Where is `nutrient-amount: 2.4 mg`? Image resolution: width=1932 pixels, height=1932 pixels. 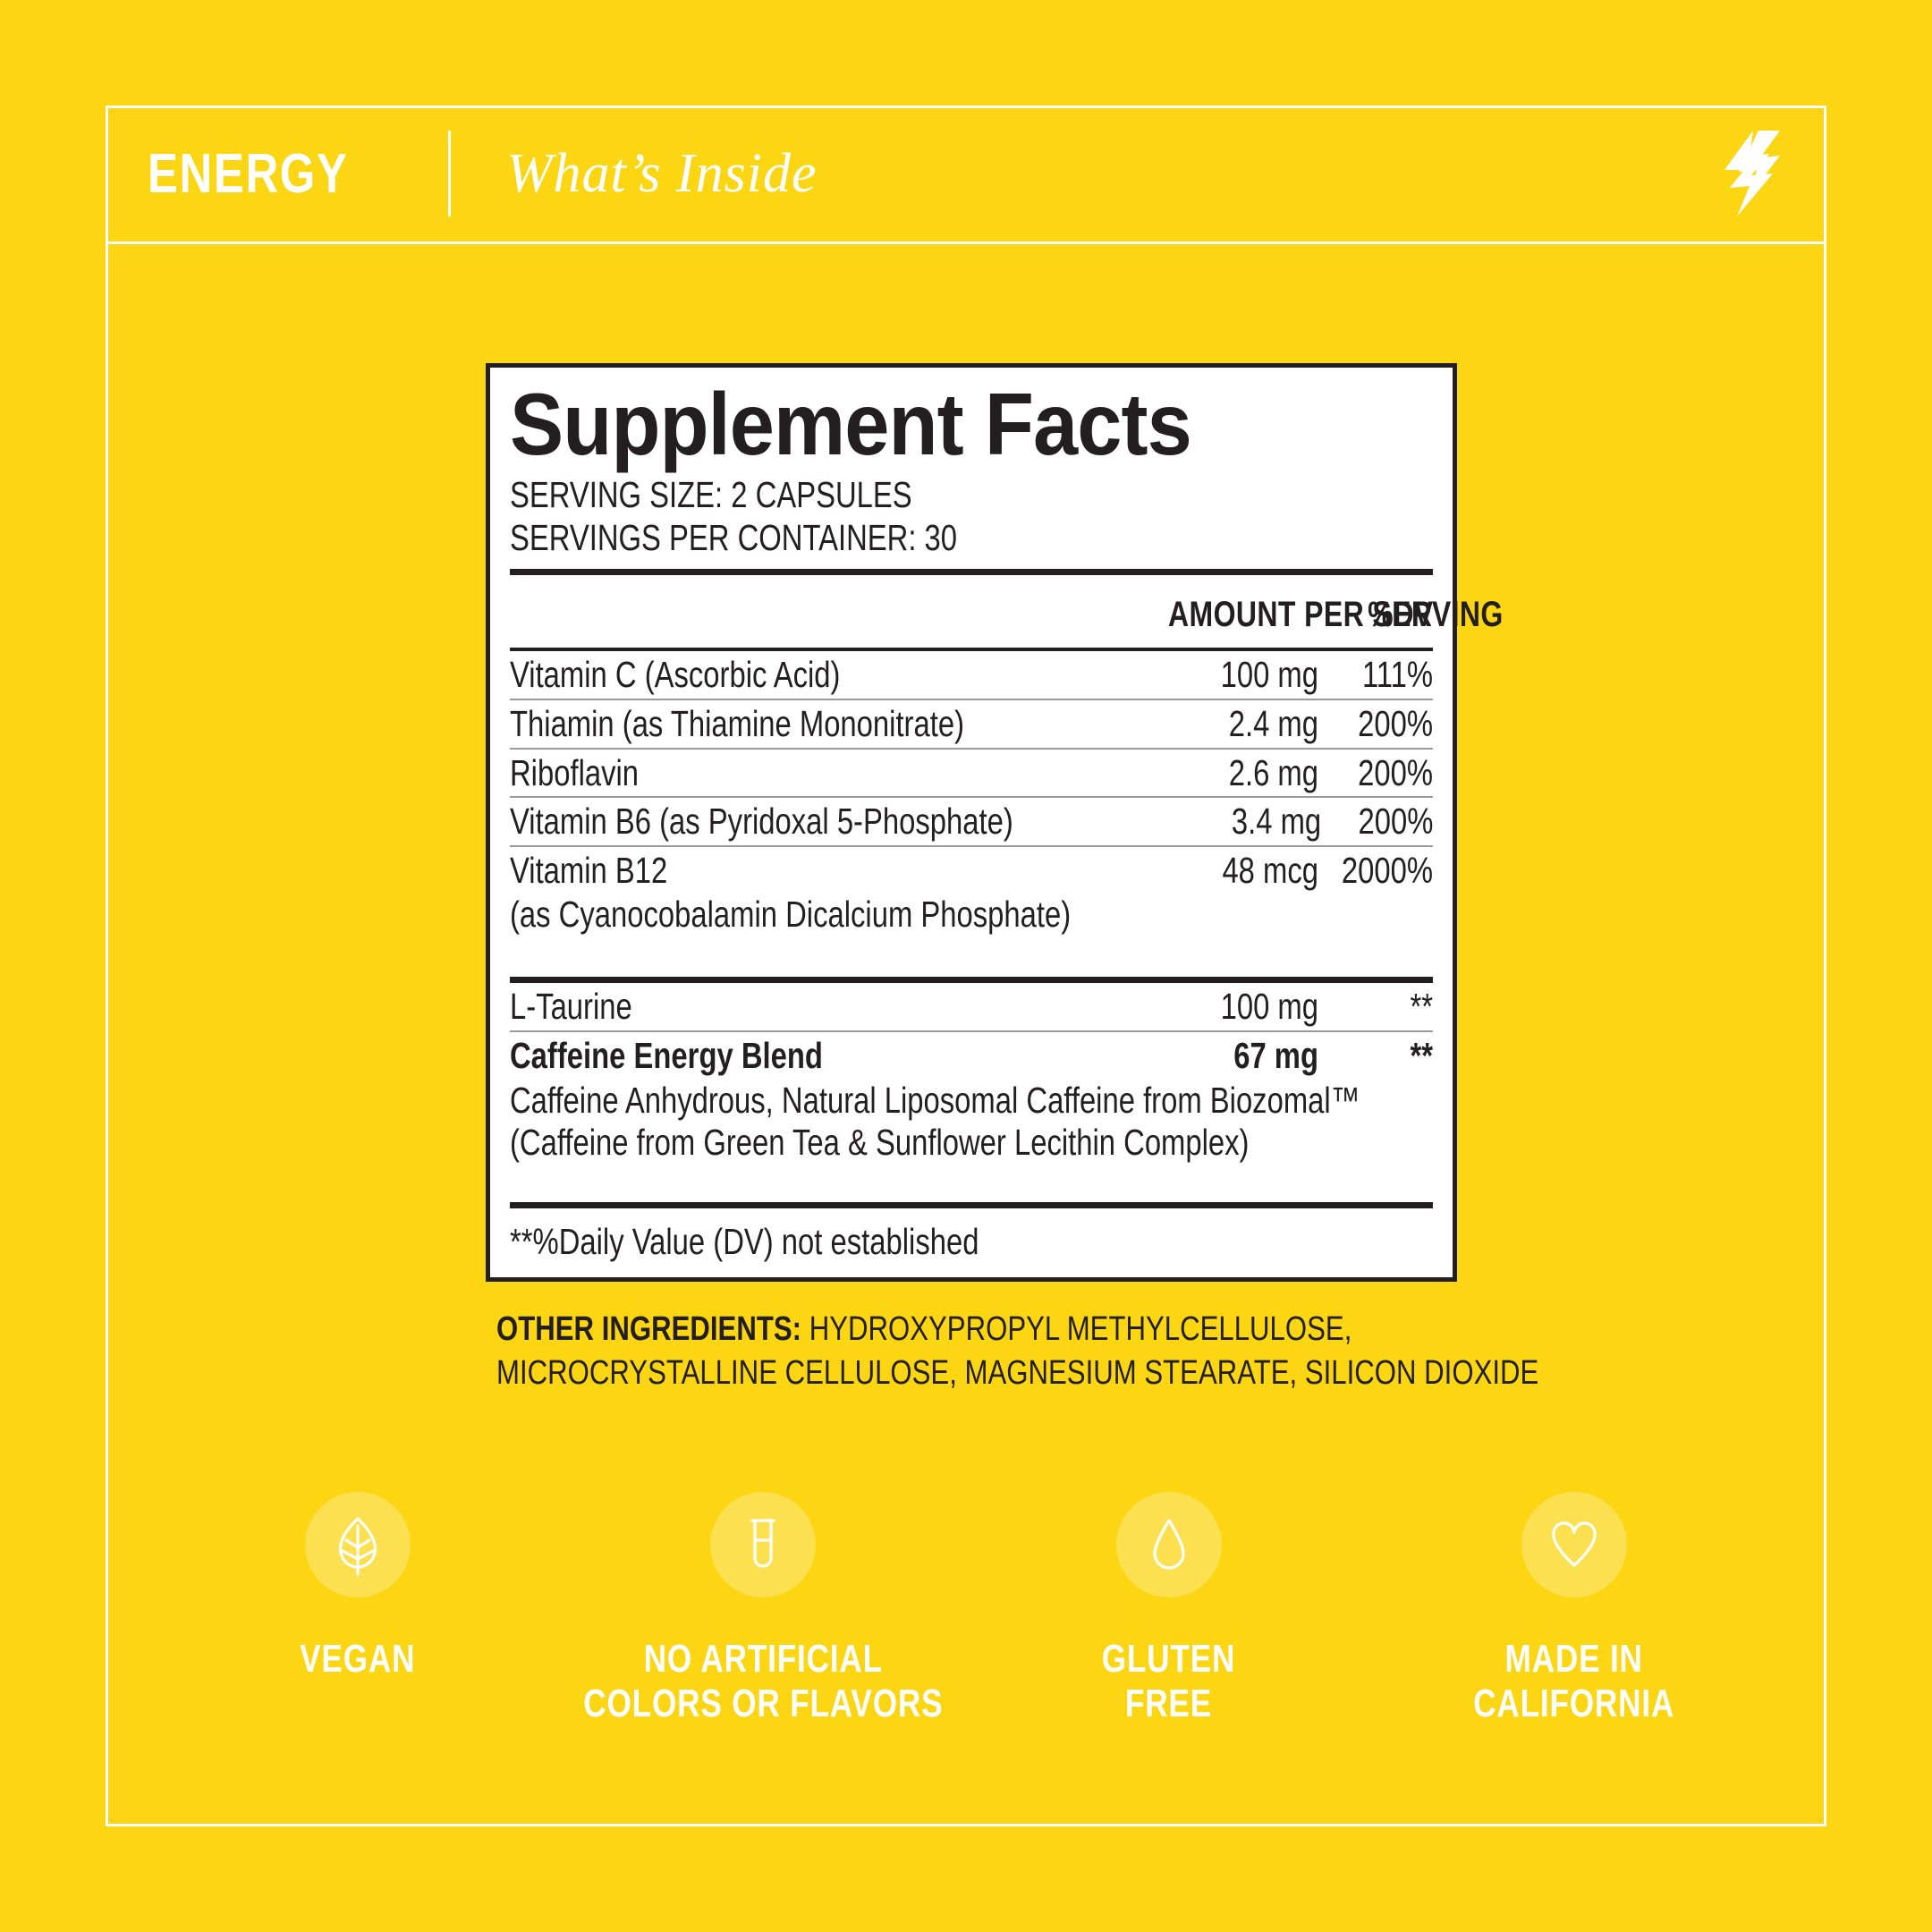
nutrient-amount: 2.4 mg is located at coordinates (1273, 723).